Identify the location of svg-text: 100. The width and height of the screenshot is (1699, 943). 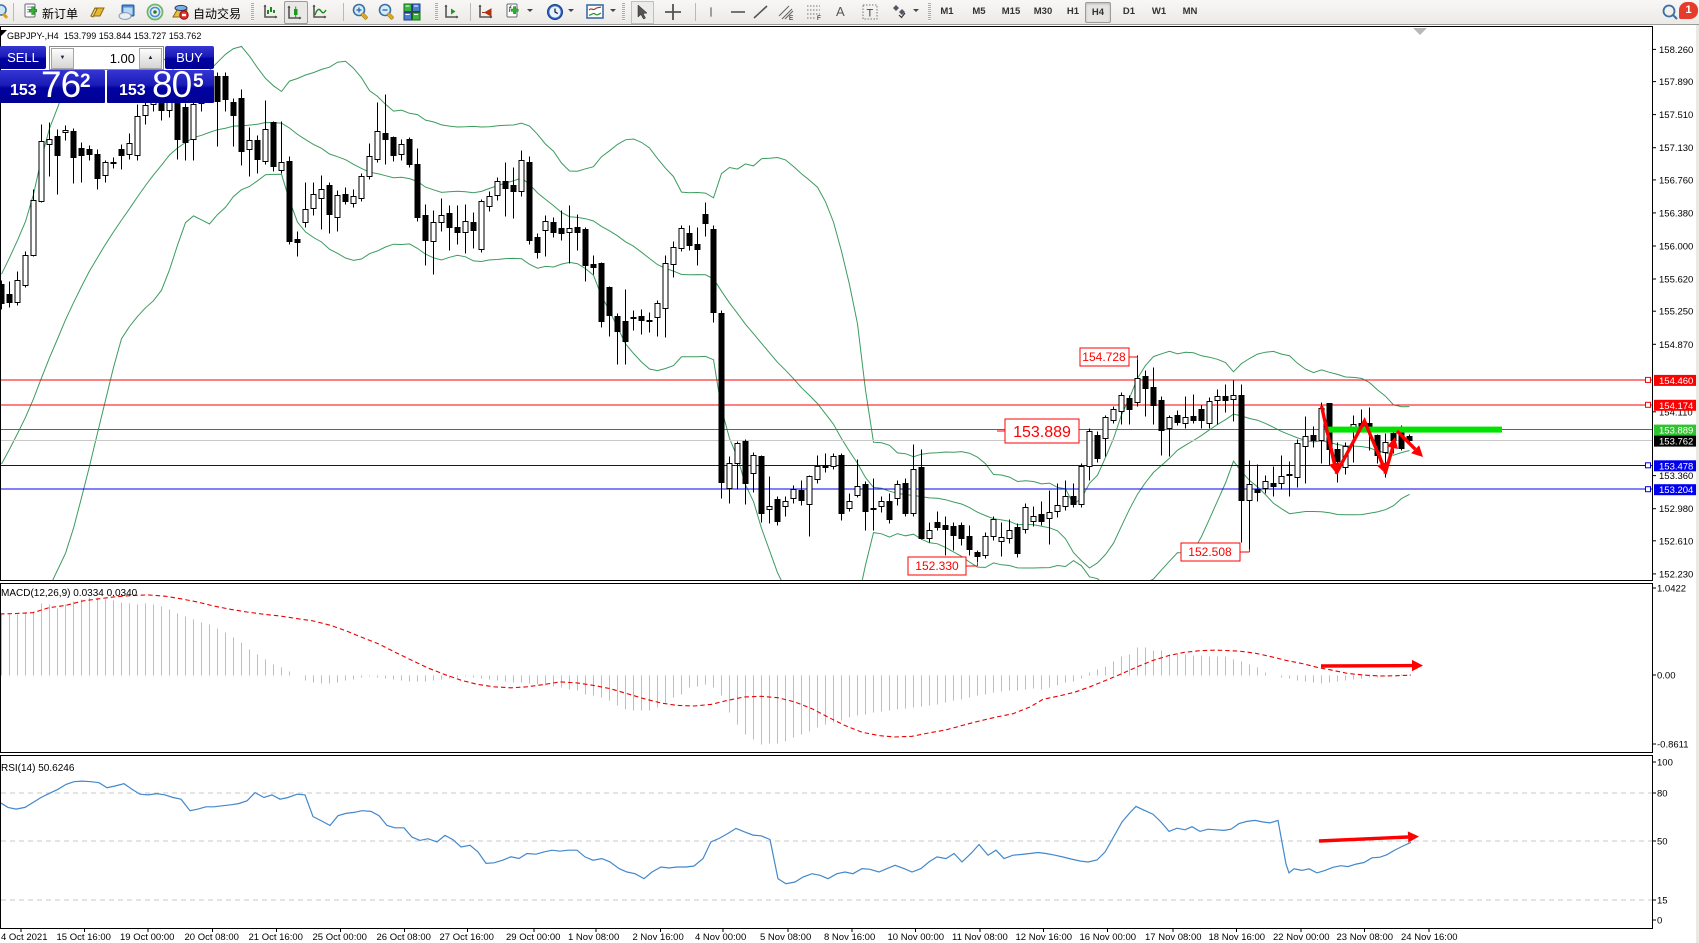
(1665, 763).